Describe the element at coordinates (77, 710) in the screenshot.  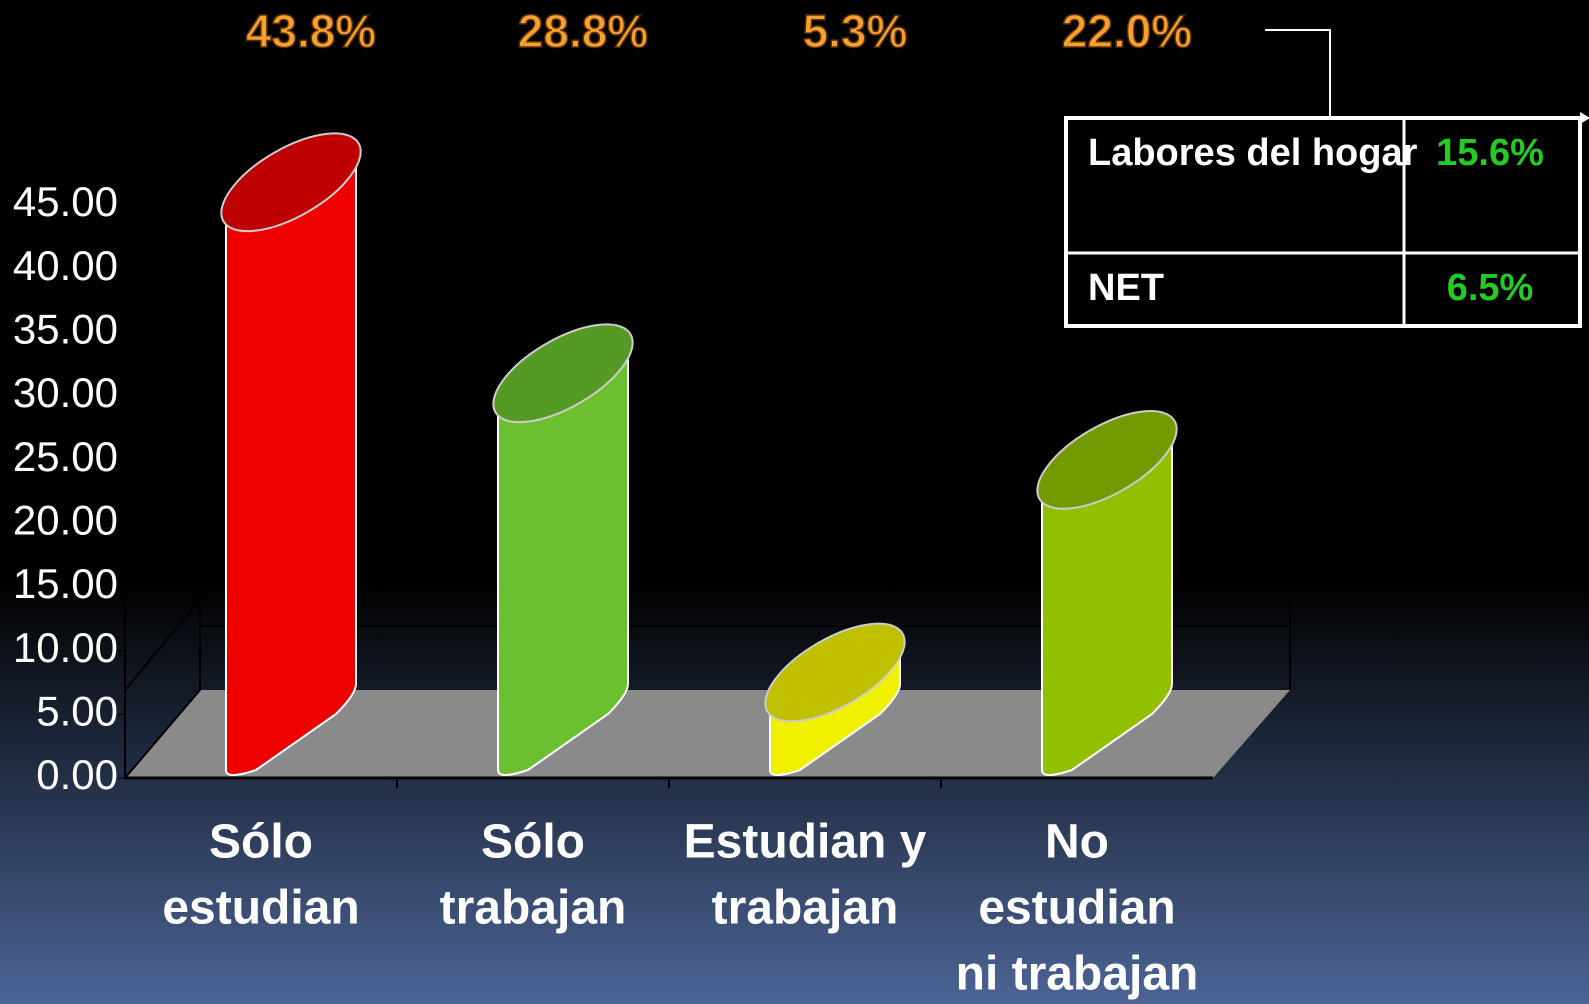
I see `y-tick-label: 5.00` at that location.